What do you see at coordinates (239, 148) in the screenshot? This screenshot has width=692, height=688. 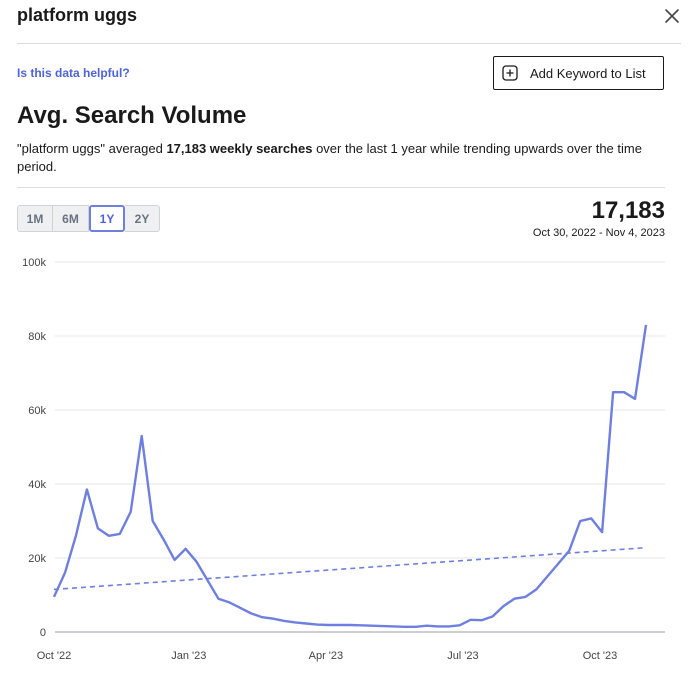 I see `summary-weekly-searches: 17,183 weekly searches` at bounding box center [239, 148].